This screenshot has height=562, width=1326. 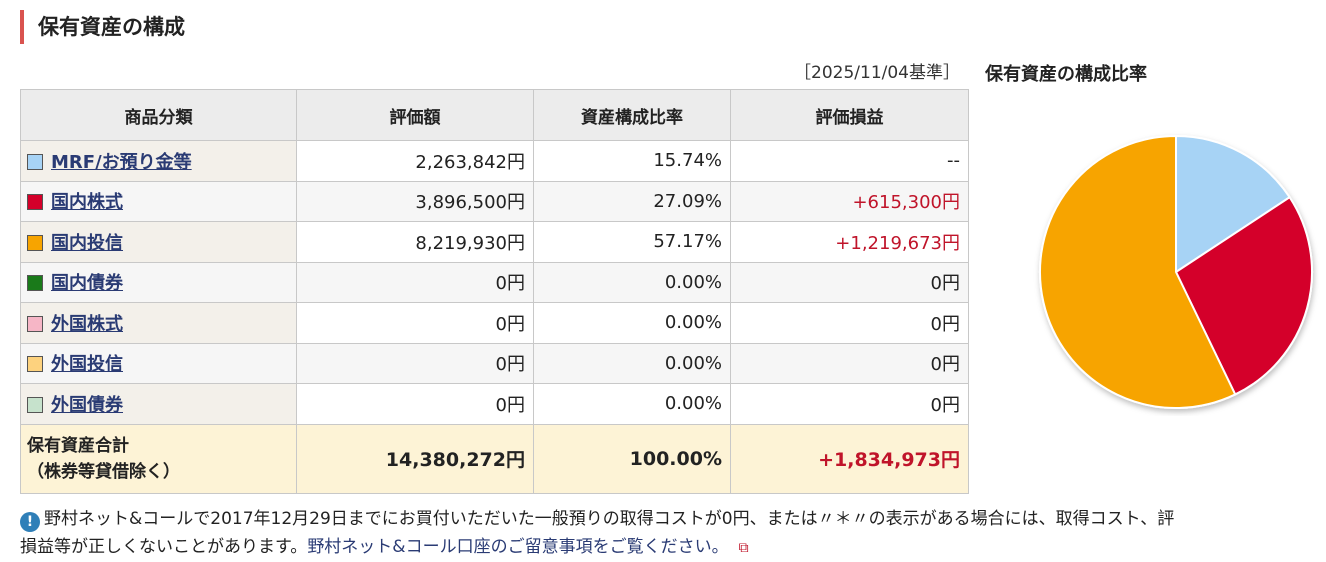 I want to click on value-cell: 2,263,842円, so click(x=415, y=161).